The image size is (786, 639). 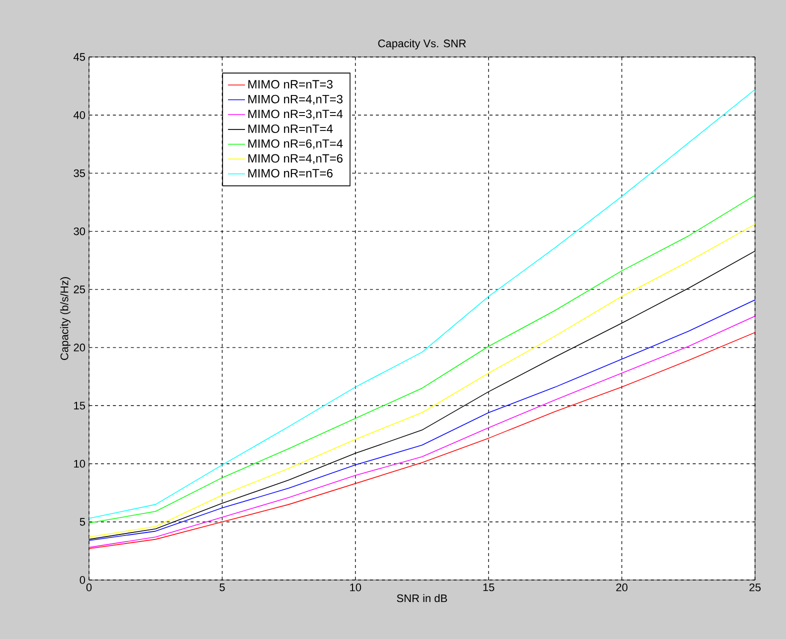 What do you see at coordinates (83, 580) in the screenshot?
I see `y-tick-label: 0` at bounding box center [83, 580].